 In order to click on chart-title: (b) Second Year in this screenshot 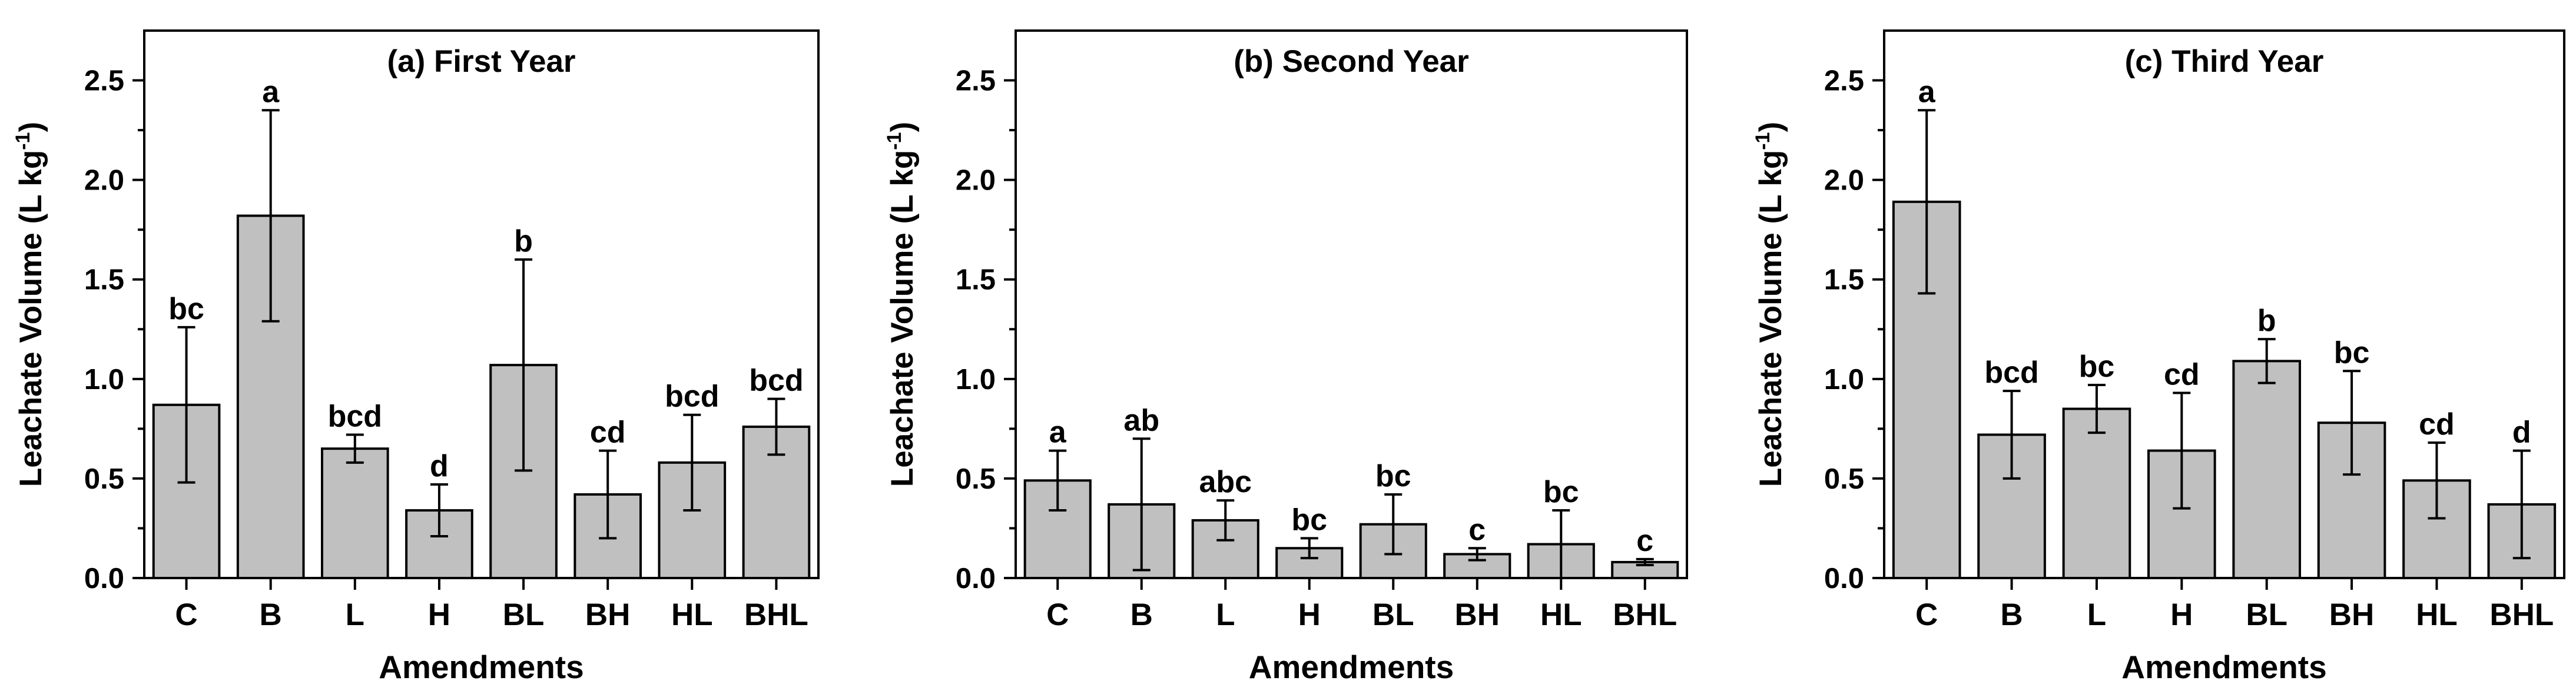, I will do `click(1351, 61)`.